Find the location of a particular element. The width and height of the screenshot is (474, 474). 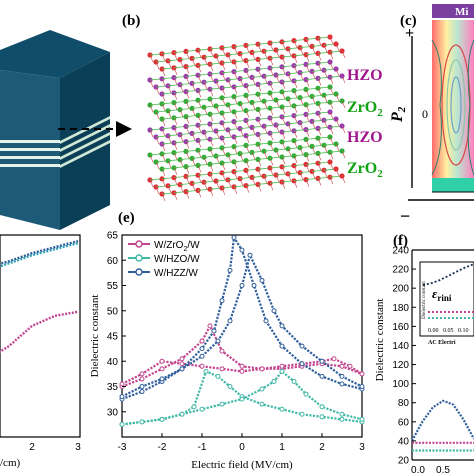

e-xtick-label-6: 3 is located at coordinates (362, 447).